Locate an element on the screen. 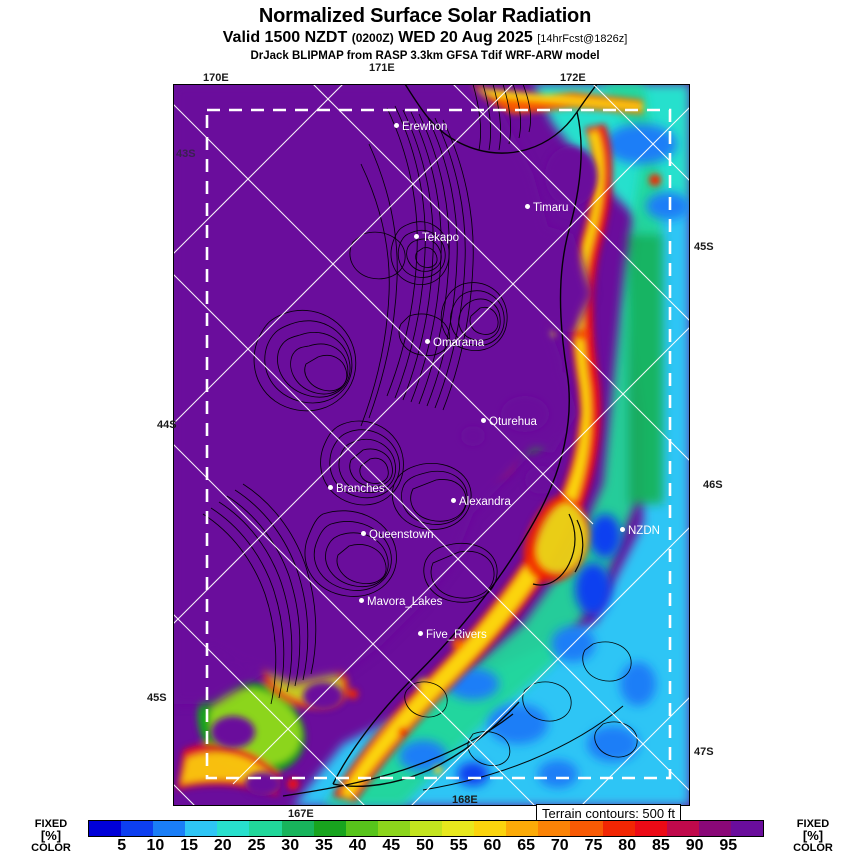 The width and height of the screenshot is (850, 860). city-marker-oturehua: Oturehua is located at coordinates (509, 422).